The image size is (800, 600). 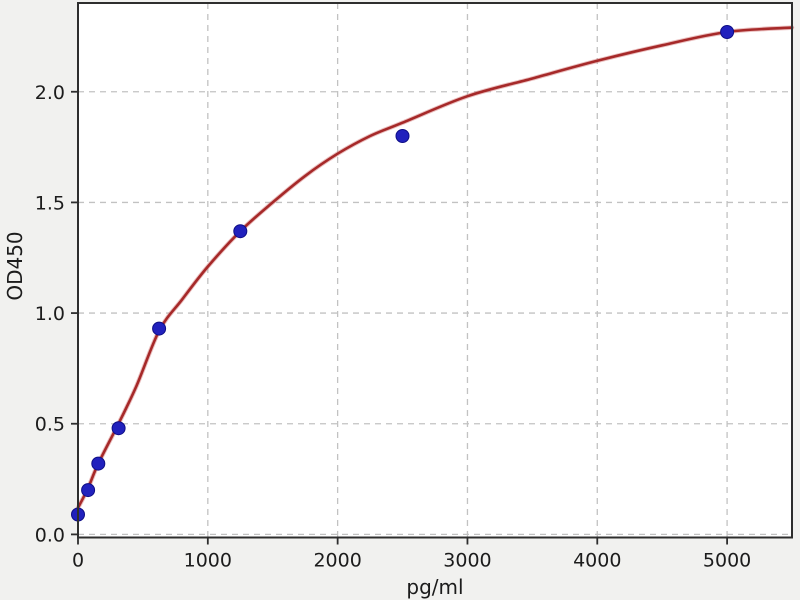 What do you see at coordinates (78, 561) in the screenshot?
I see `x-tick-label: 0` at bounding box center [78, 561].